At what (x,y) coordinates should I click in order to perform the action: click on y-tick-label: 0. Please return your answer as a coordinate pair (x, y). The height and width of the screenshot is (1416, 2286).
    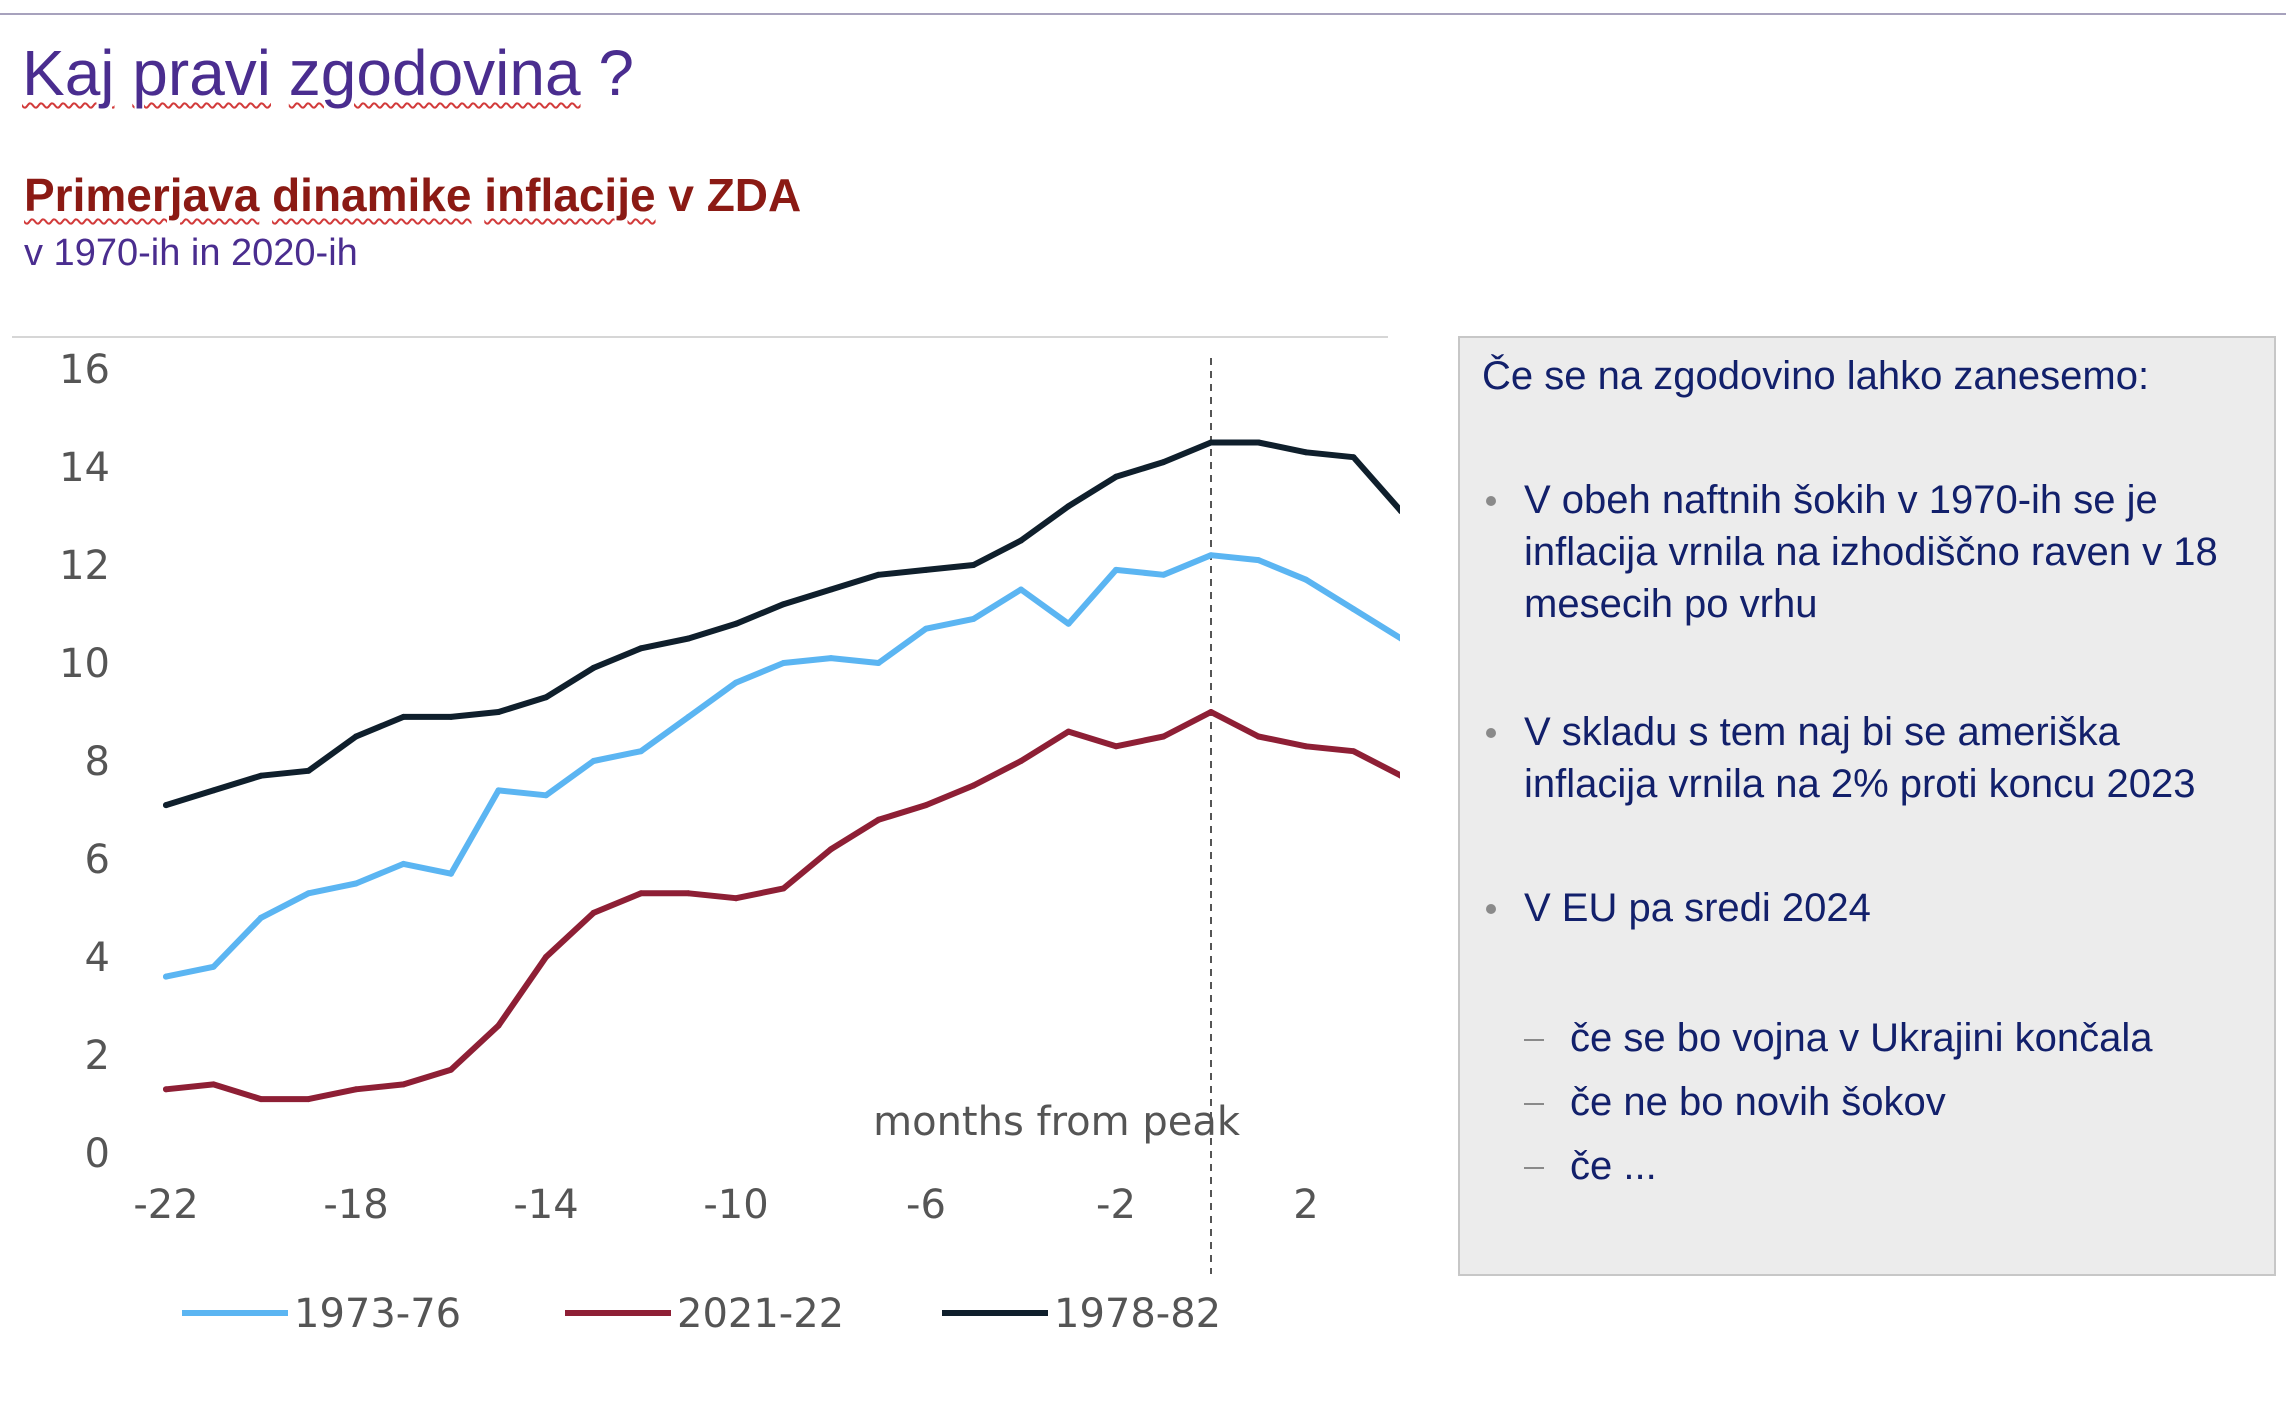
    Looking at the image, I should click on (97, 1154).